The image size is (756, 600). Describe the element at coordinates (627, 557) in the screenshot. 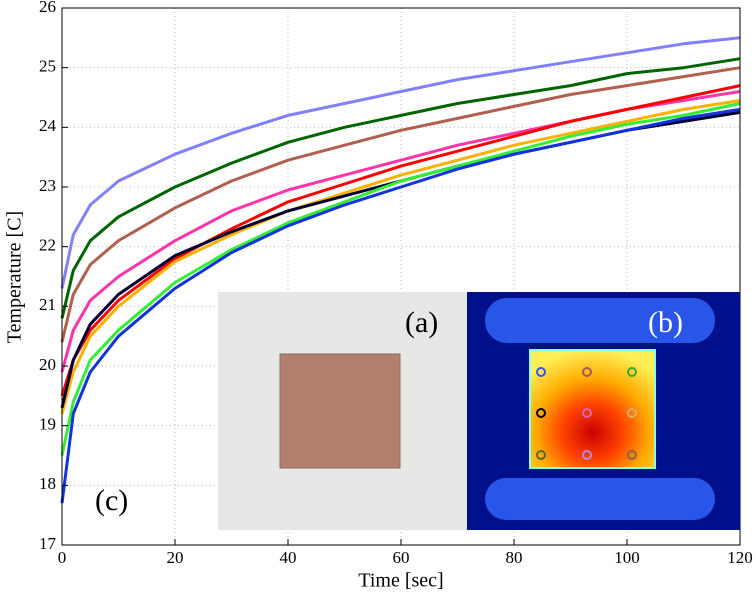

I see `x-tick-label: 100` at that location.